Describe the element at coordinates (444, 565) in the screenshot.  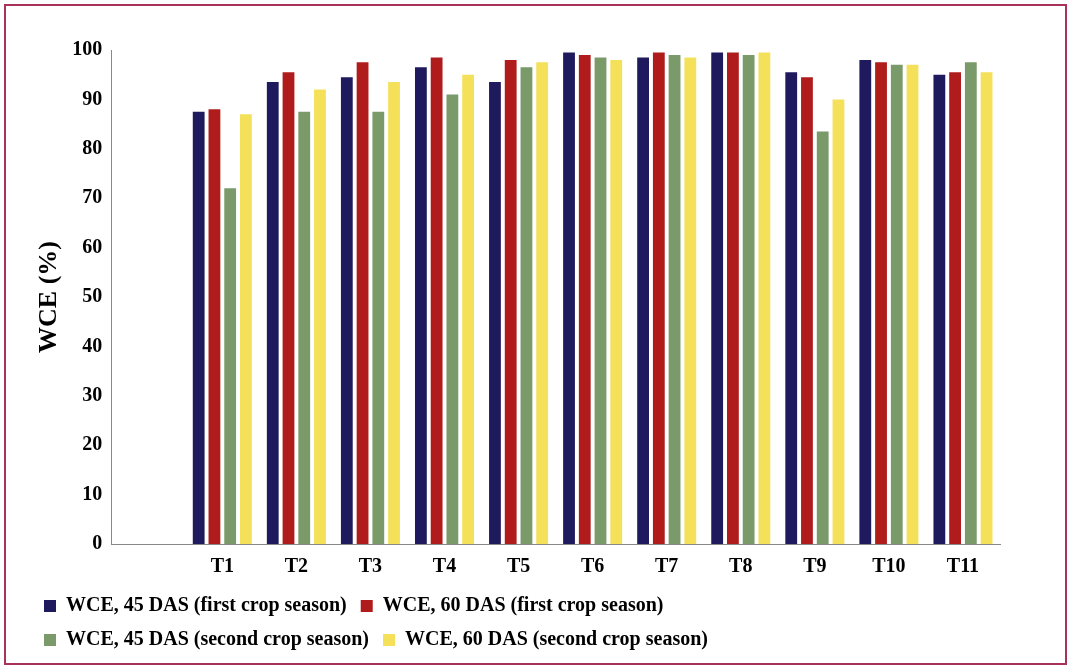
I see `x-tick-label: T4` at that location.